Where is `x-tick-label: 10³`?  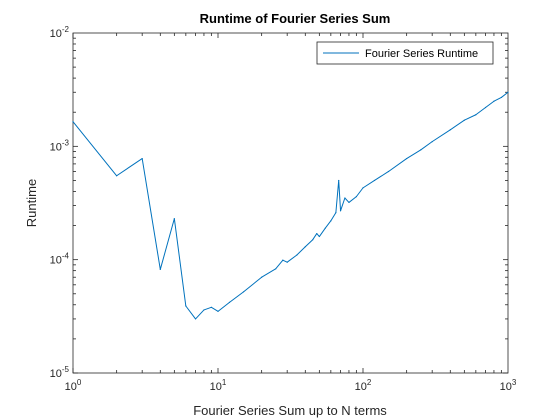 x-tick-label: 10³ is located at coordinates (508, 385).